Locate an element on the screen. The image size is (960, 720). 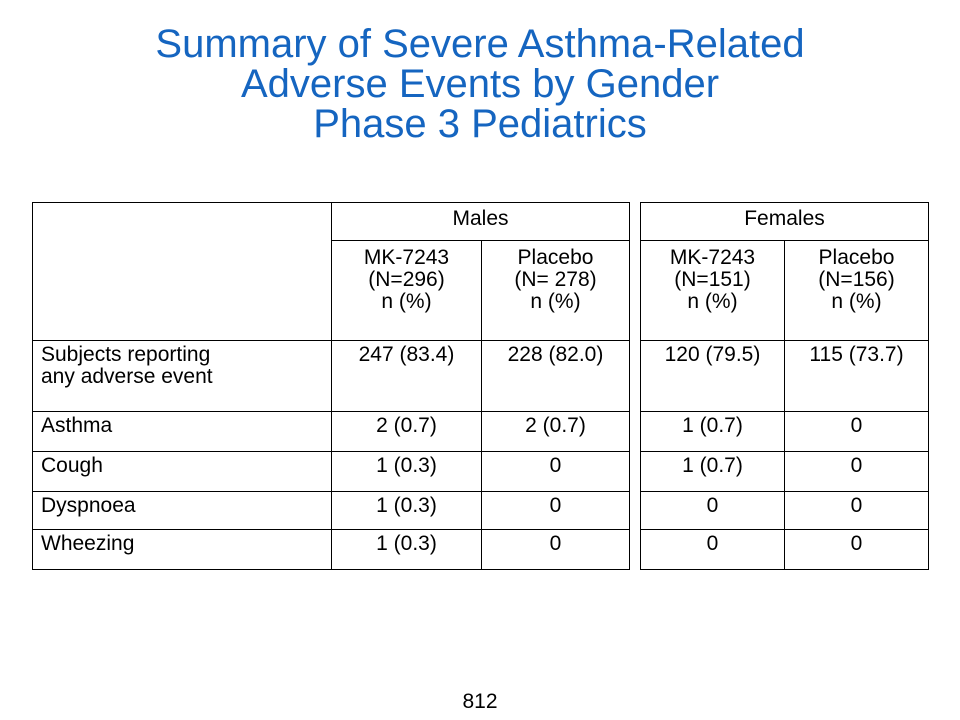
empty-corner-cell is located at coordinates (182, 271).